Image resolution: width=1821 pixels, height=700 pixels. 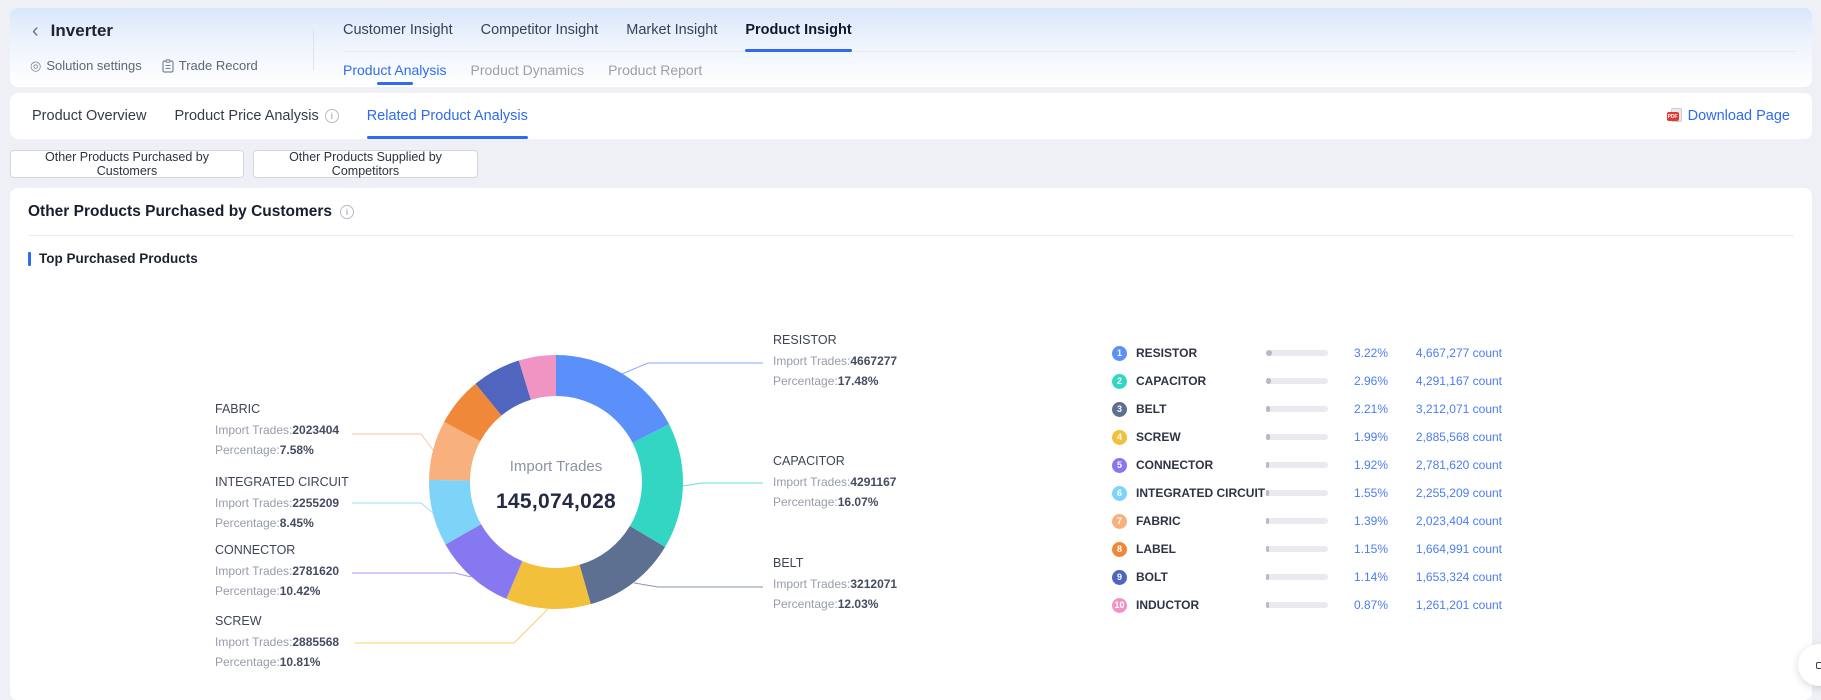 What do you see at coordinates (1201, 409) in the screenshot?
I see `legend-name: BELT` at bounding box center [1201, 409].